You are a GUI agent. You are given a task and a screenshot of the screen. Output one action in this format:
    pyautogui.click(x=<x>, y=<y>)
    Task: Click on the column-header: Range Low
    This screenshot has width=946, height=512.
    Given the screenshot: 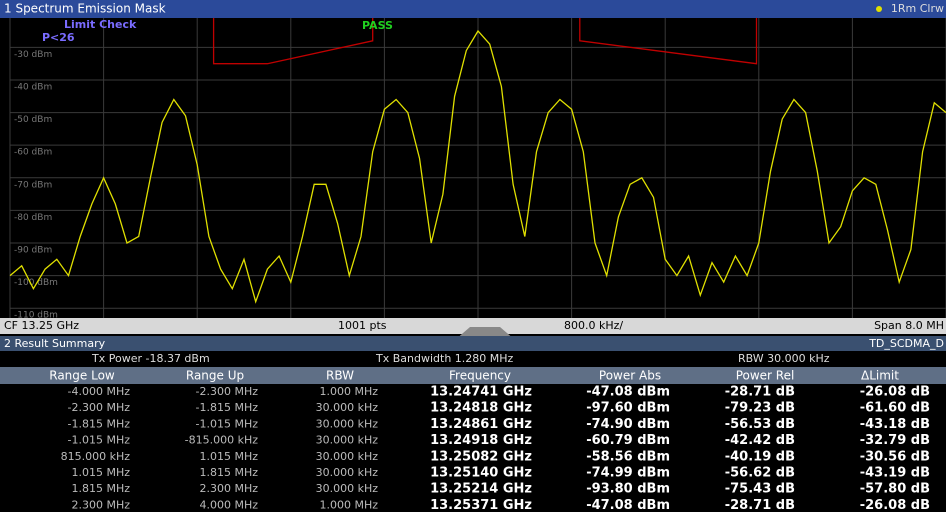 What is the action you would take?
    pyautogui.click(x=82, y=376)
    